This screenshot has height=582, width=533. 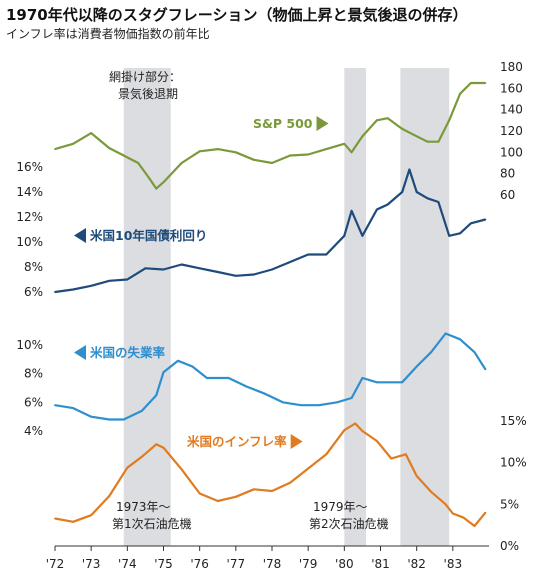 What do you see at coordinates (145, 76) in the screenshot?
I see `recession-note-line1: 網掛け部分：` at bounding box center [145, 76].